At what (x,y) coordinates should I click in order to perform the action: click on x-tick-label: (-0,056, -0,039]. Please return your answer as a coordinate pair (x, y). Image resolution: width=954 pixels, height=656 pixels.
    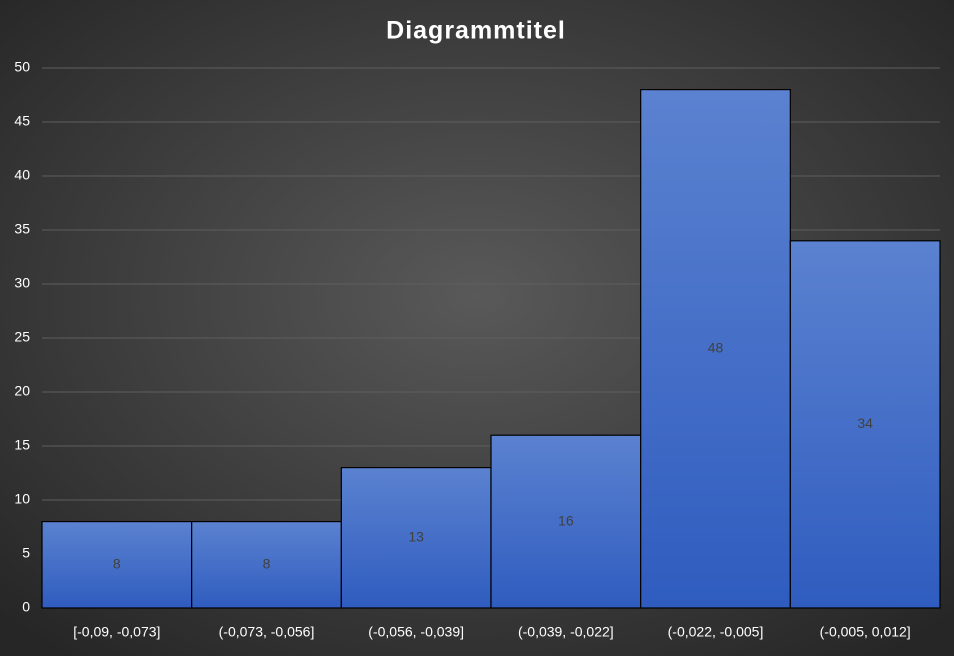
    Looking at the image, I should click on (416, 632).